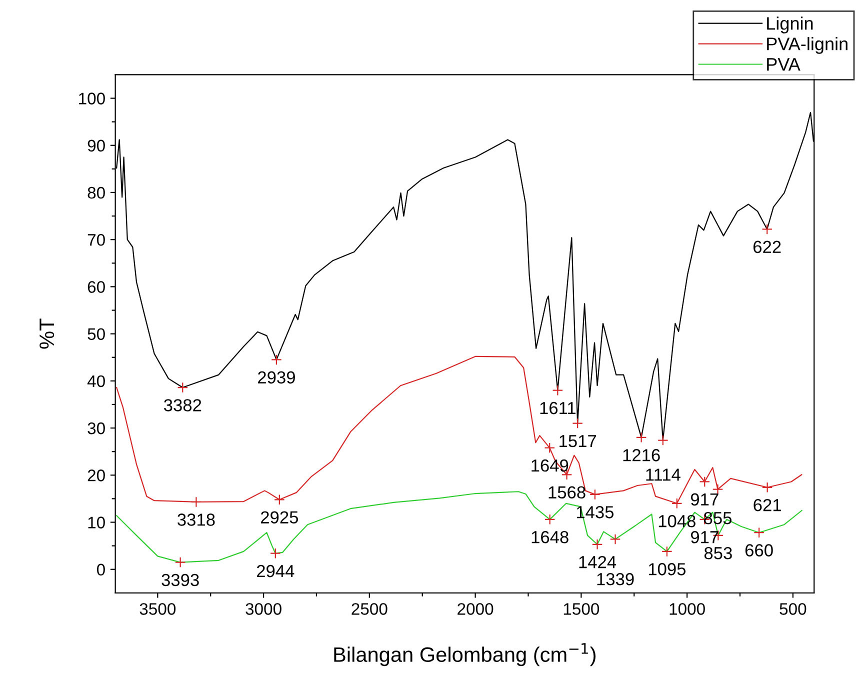 This screenshot has height=673, width=867. I want to click on y-tick-label: 40, so click(96, 381).